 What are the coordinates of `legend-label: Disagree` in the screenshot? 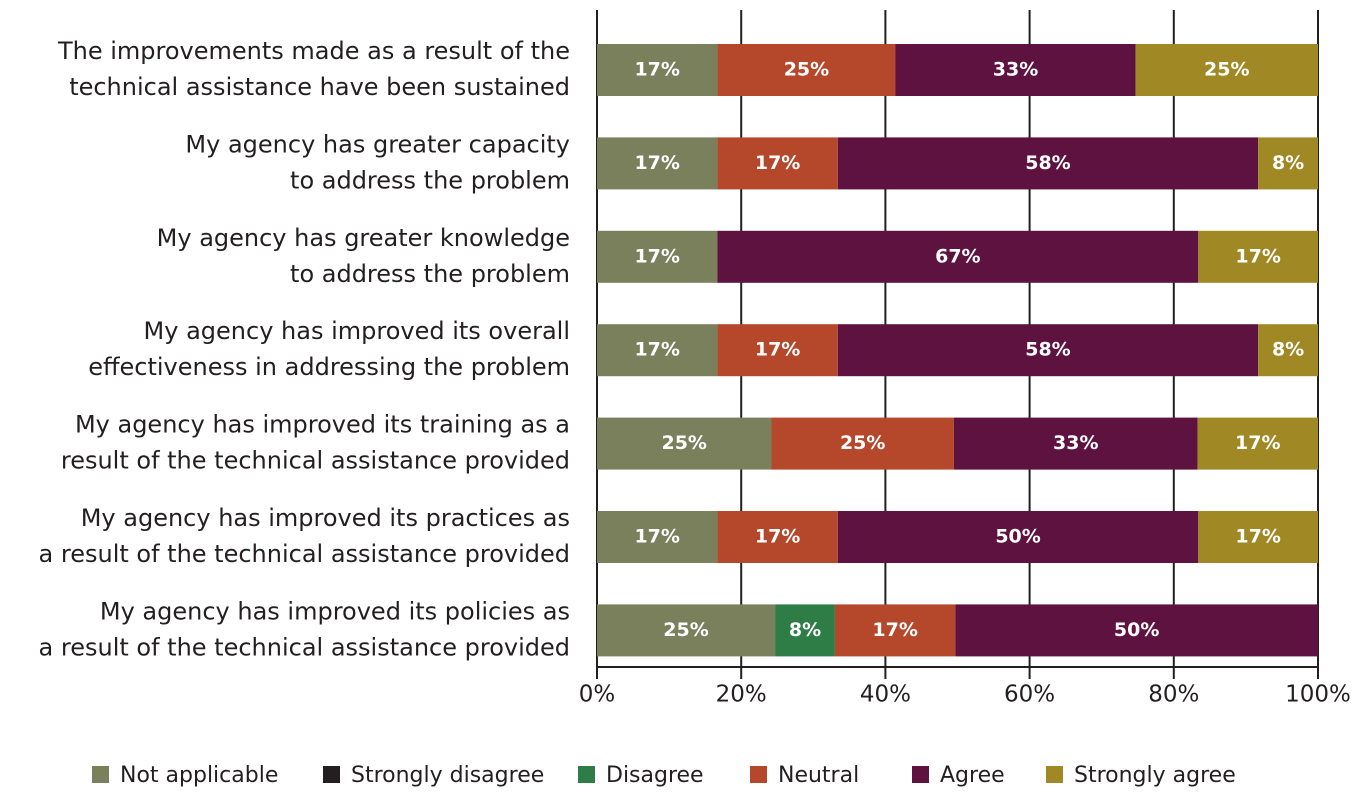 It's located at (655, 775).